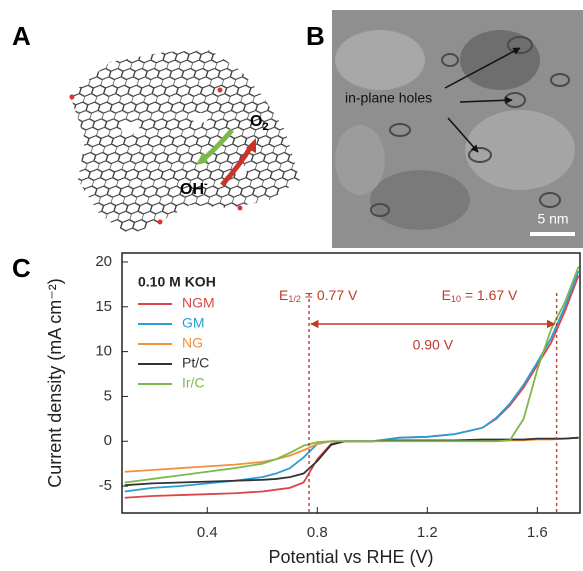 The height and width of the screenshot is (571, 583). What do you see at coordinates (433, 345) in the screenshot?
I see `difference-label: 0.90 V` at bounding box center [433, 345].